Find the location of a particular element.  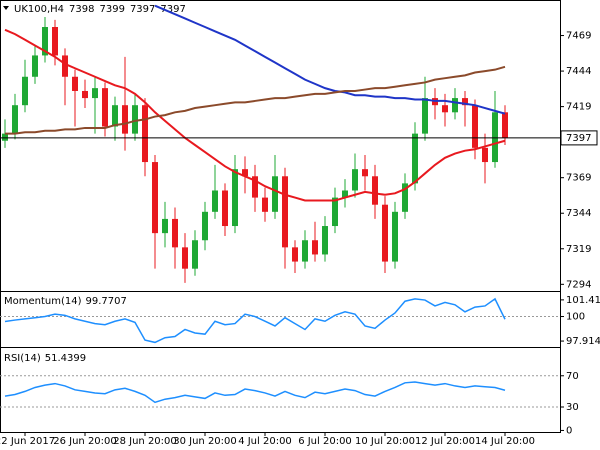

indicator-value: 99.7707 is located at coordinates (106, 301).